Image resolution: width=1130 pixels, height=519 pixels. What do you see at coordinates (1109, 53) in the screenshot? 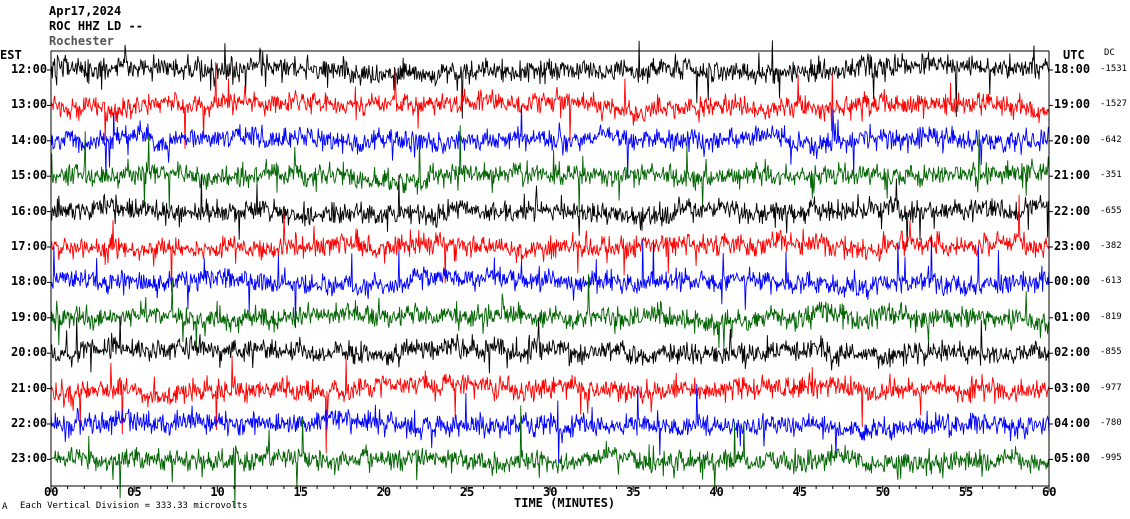
I see `dc-offset-header: DC` at bounding box center [1109, 53].